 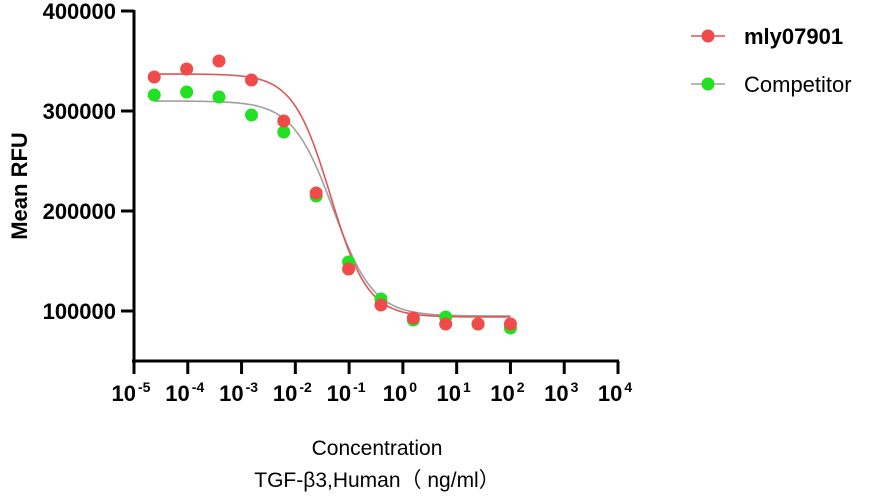 What do you see at coordinates (561, 392) in the screenshot?
I see `x-tick-label: 10 3` at bounding box center [561, 392].